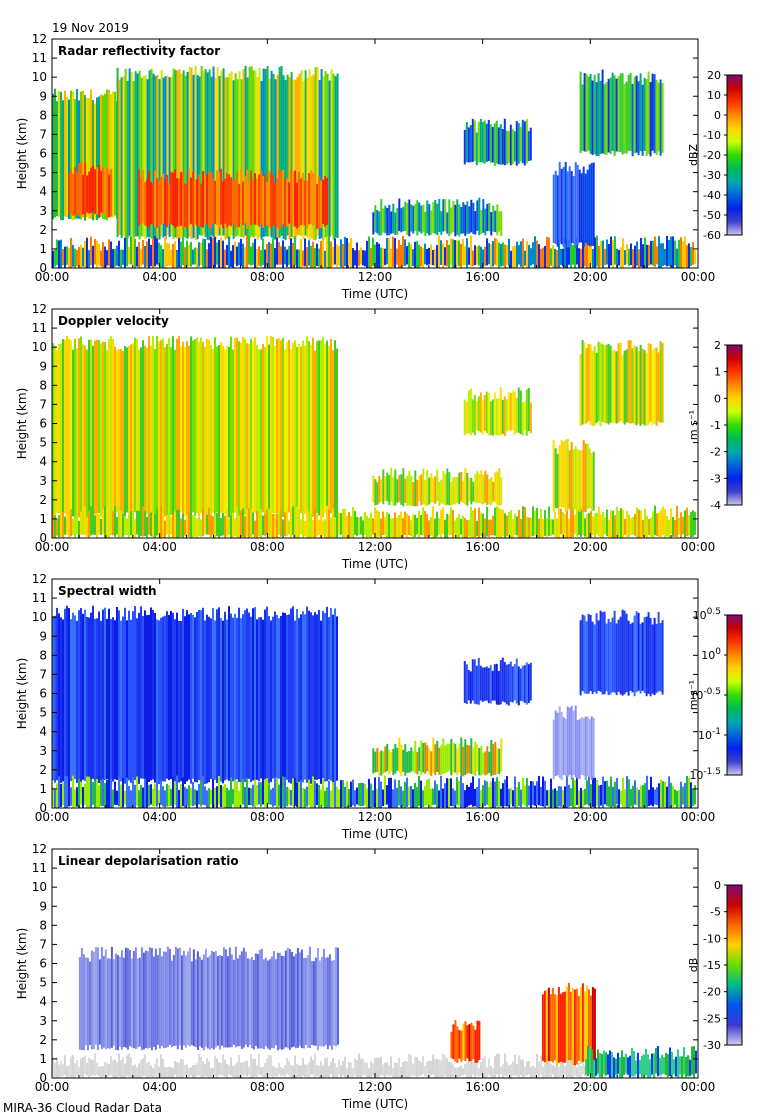 Image resolution: width=780 pixels, height=1120 pixels. What do you see at coordinates (734, 695) in the screenshot?
I see `colorbar` at bounding box center [734, 695].